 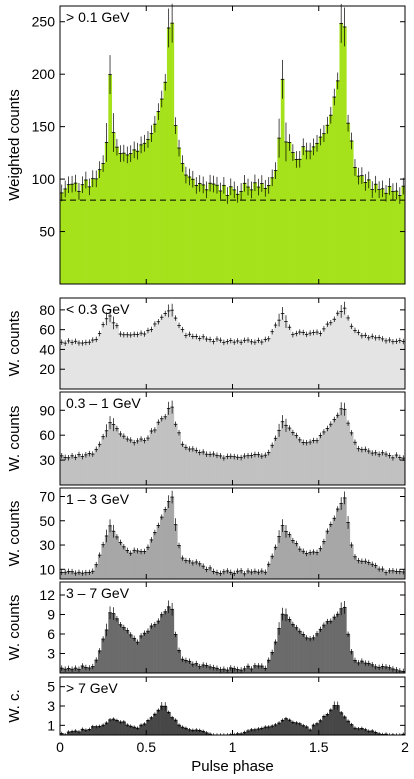 What do you see at coordinates (233, 747) in the screenshot?
I see `x-tick-label-2: 1` at bounding box center [233, 747].